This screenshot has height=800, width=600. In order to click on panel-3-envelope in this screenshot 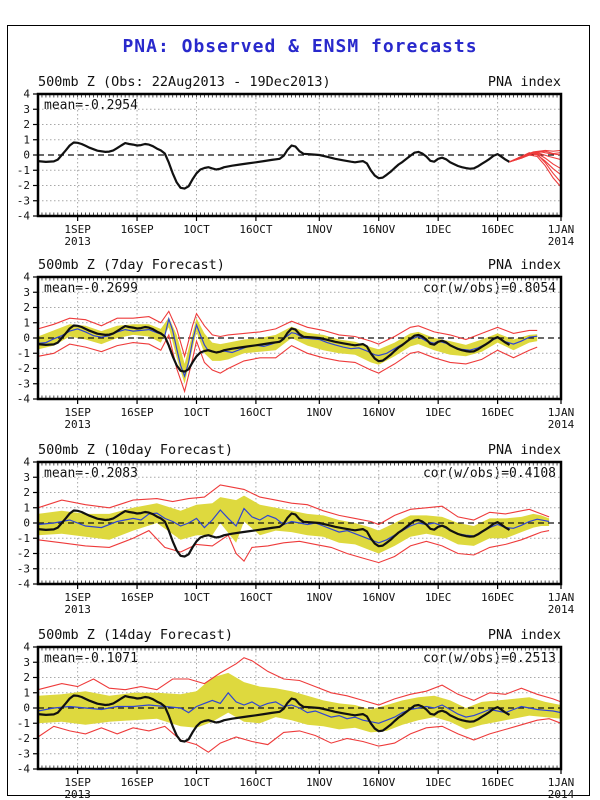, I will do `click(293, 524)`.